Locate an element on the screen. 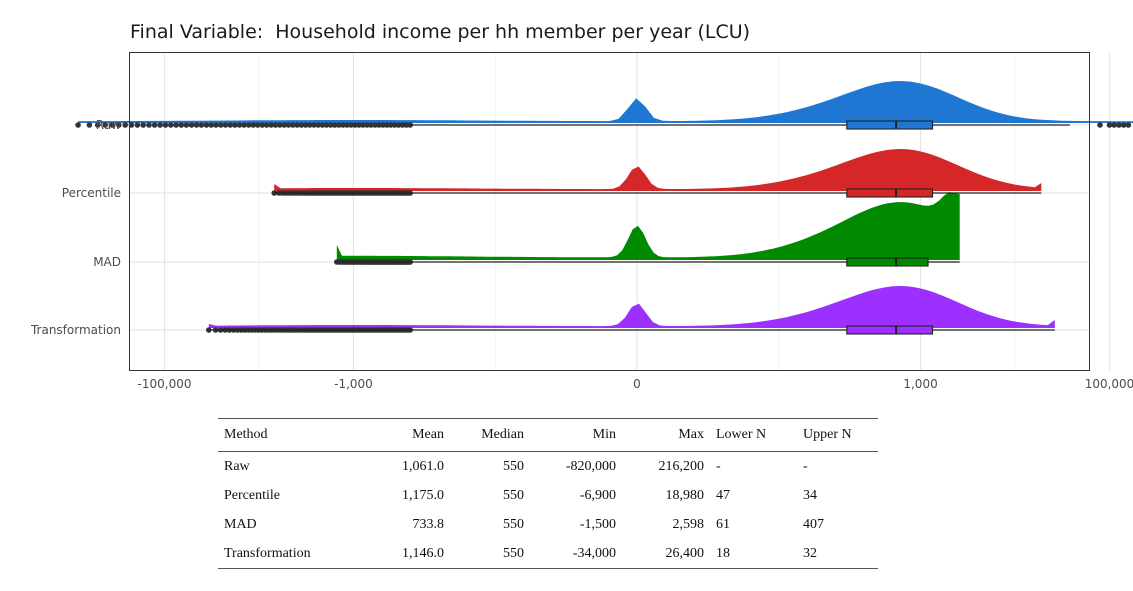  x-axis-labels: -100,000 -1,000 0 1,000 100,000 is located at coordinates (635, 384).